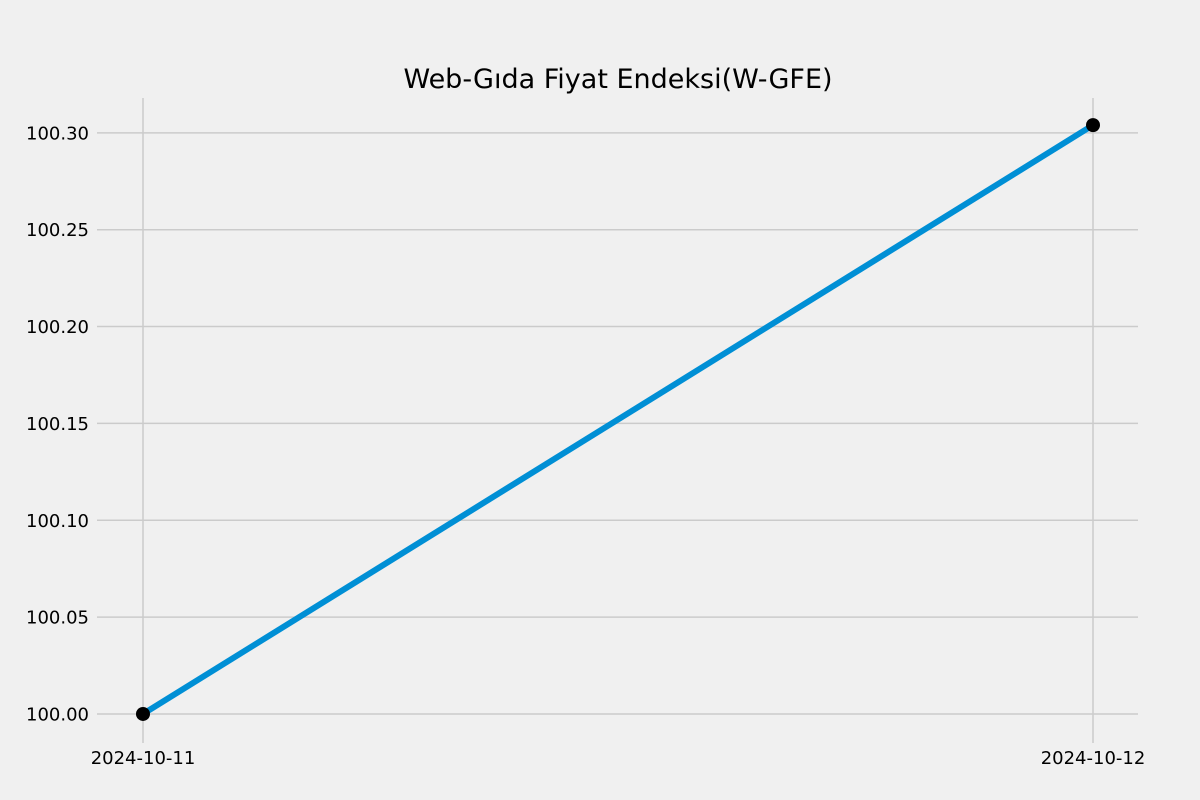 Image resolution: width=1200 pixels, height=800 pixels. What do you see at coordinates (57, 133) in the screenshot?
I see `y-tick-label: 100.30` at bounding box center [57, 133].